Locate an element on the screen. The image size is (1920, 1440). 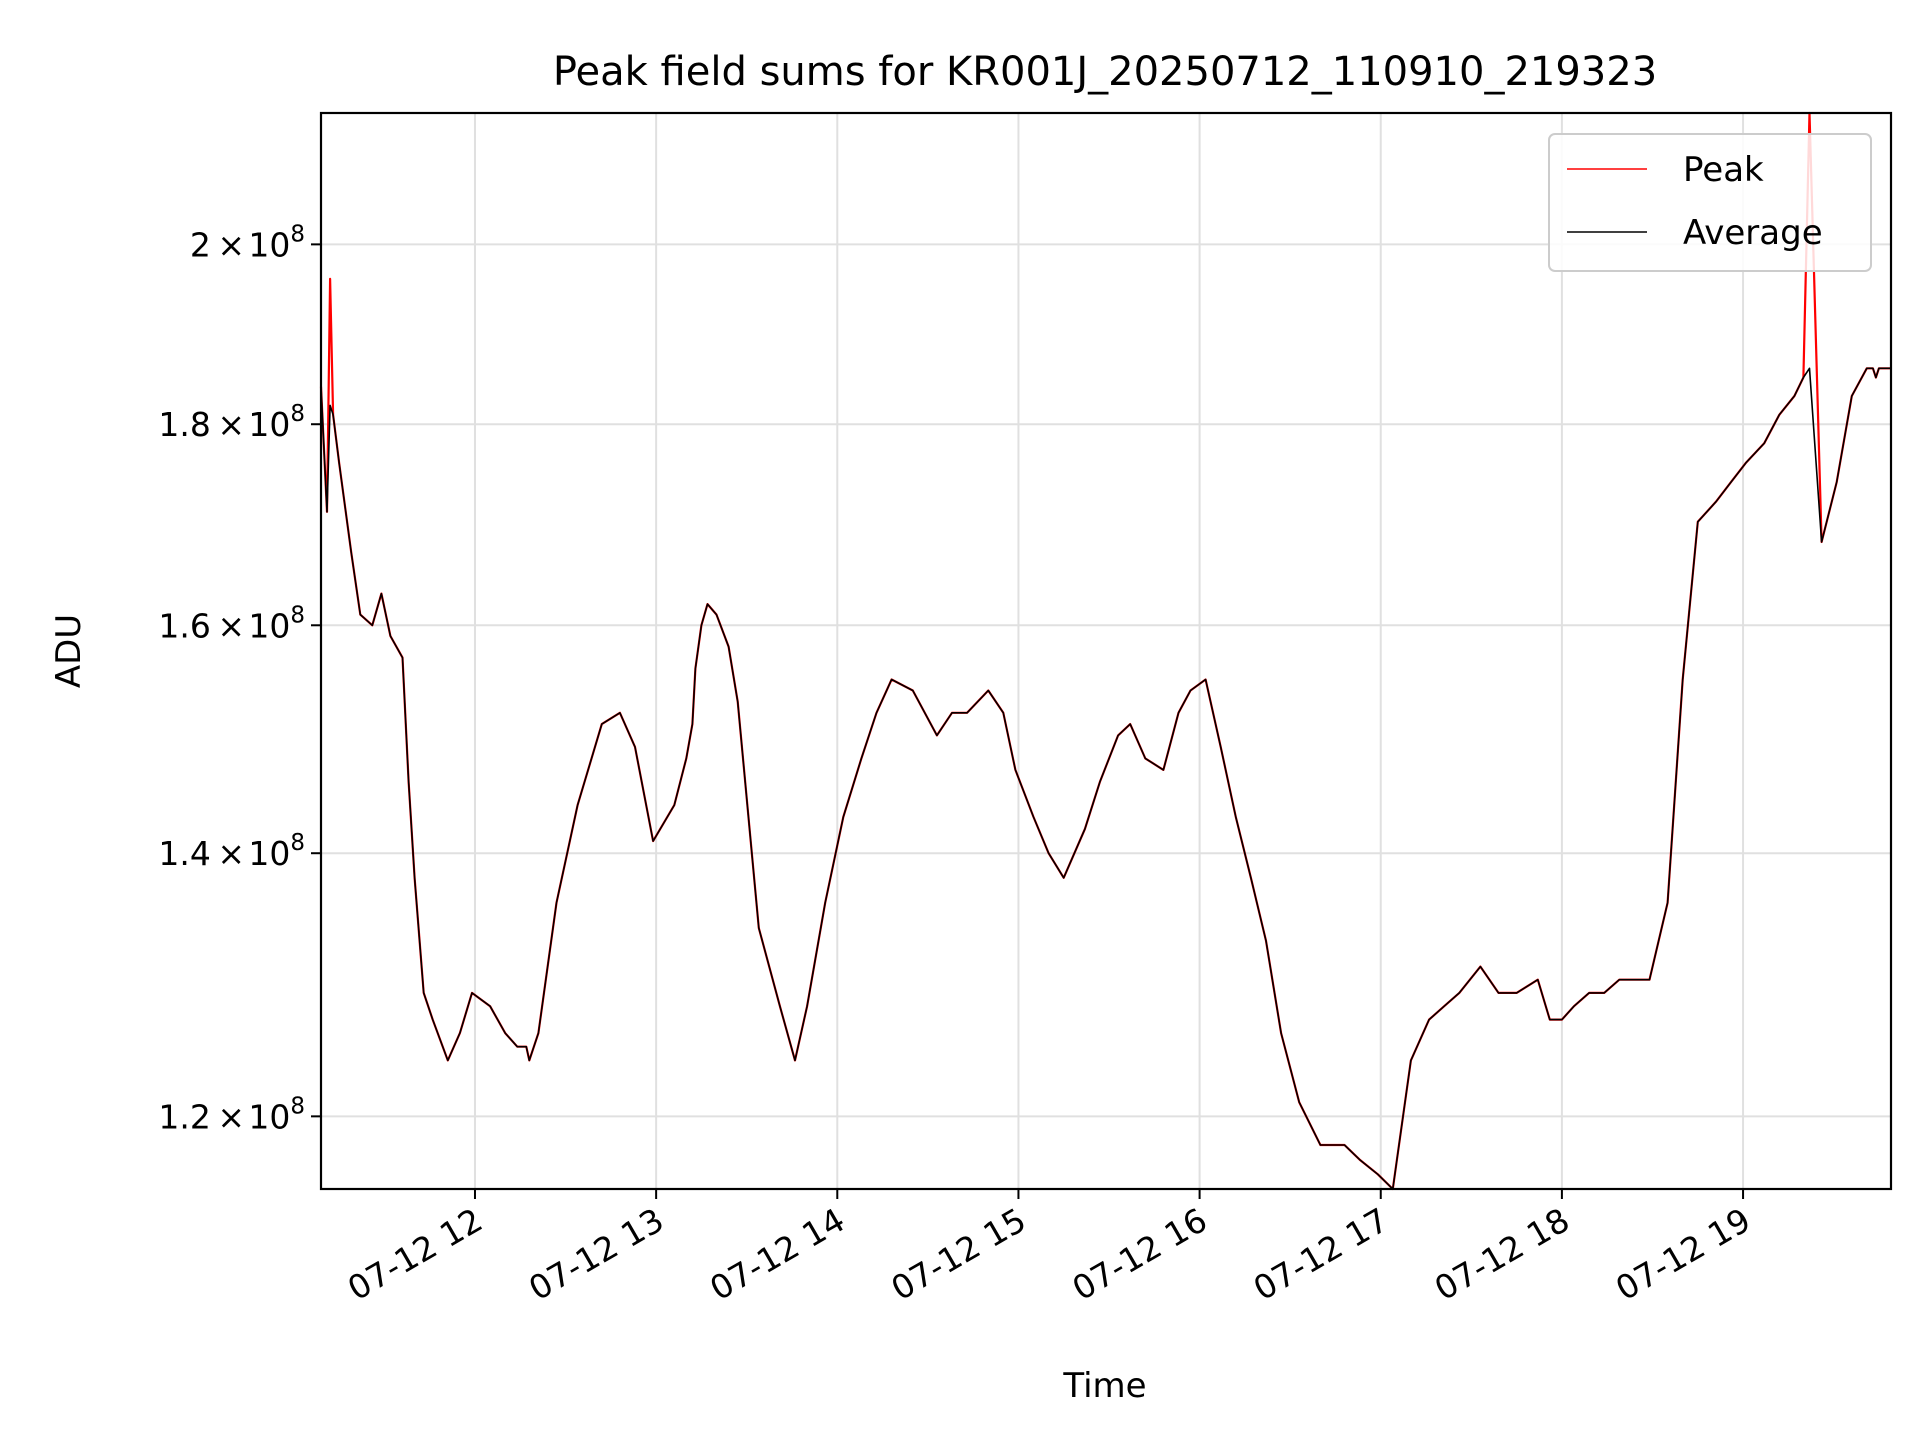
y-tick-label: 1.8 × 108 is located at coordinates (231, 422).